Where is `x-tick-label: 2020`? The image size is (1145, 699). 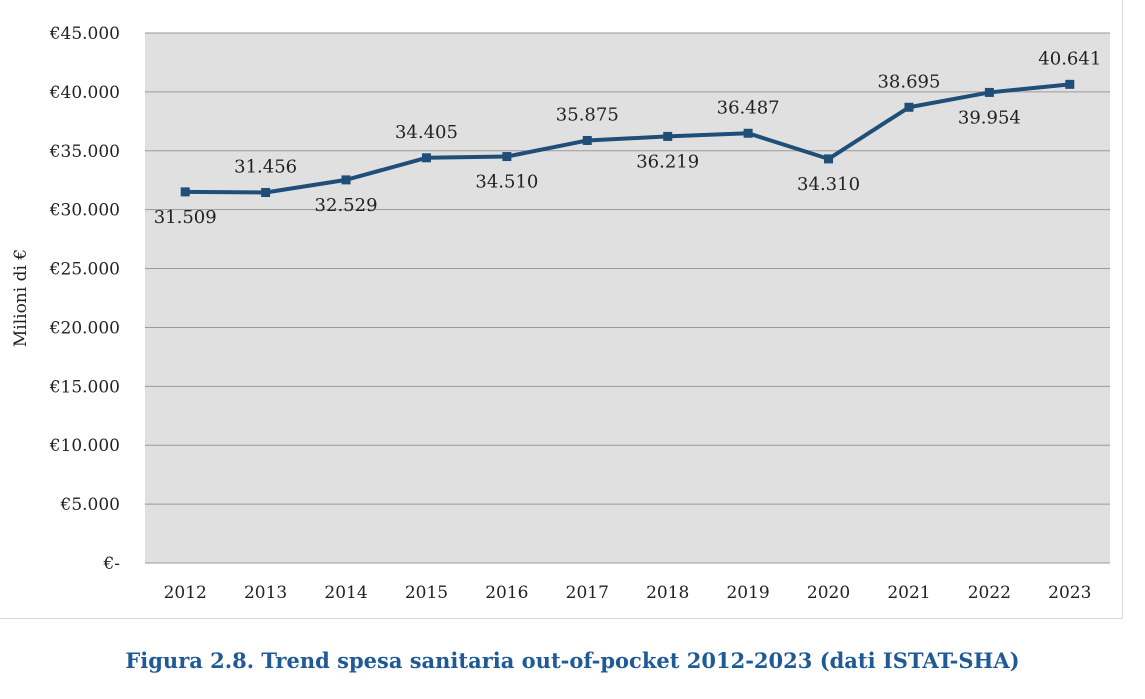 x-tick-label: 2020 is located at coordinates (828, 593).